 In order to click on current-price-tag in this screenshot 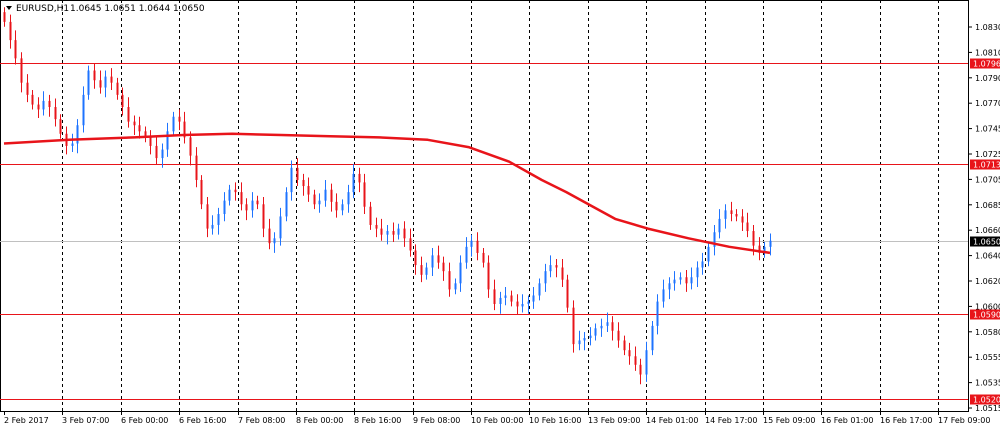, I will do `click(985, 241)`.